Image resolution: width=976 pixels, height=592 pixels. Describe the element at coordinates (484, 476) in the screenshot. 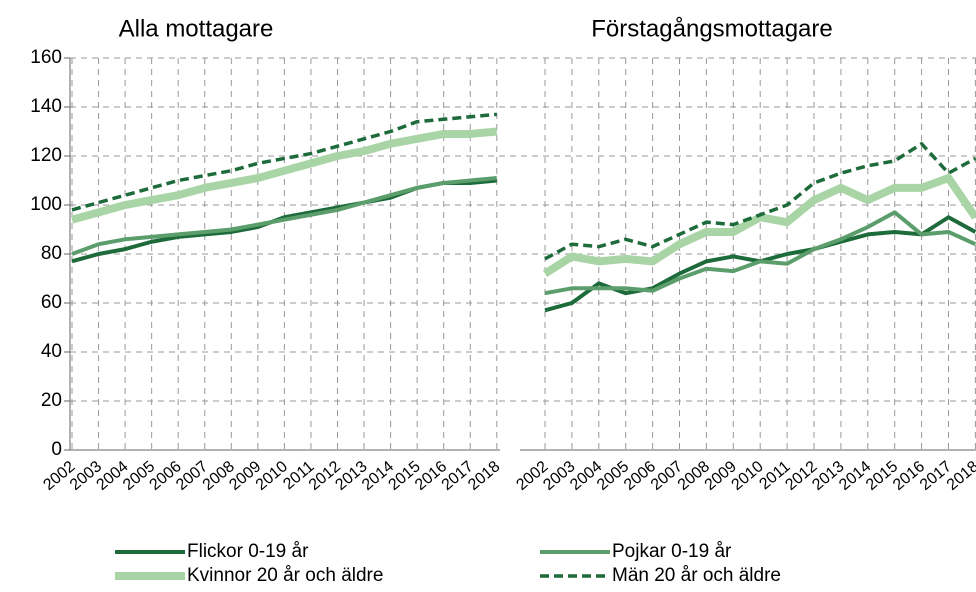

I see `x-tick-label: 2018` at that location.